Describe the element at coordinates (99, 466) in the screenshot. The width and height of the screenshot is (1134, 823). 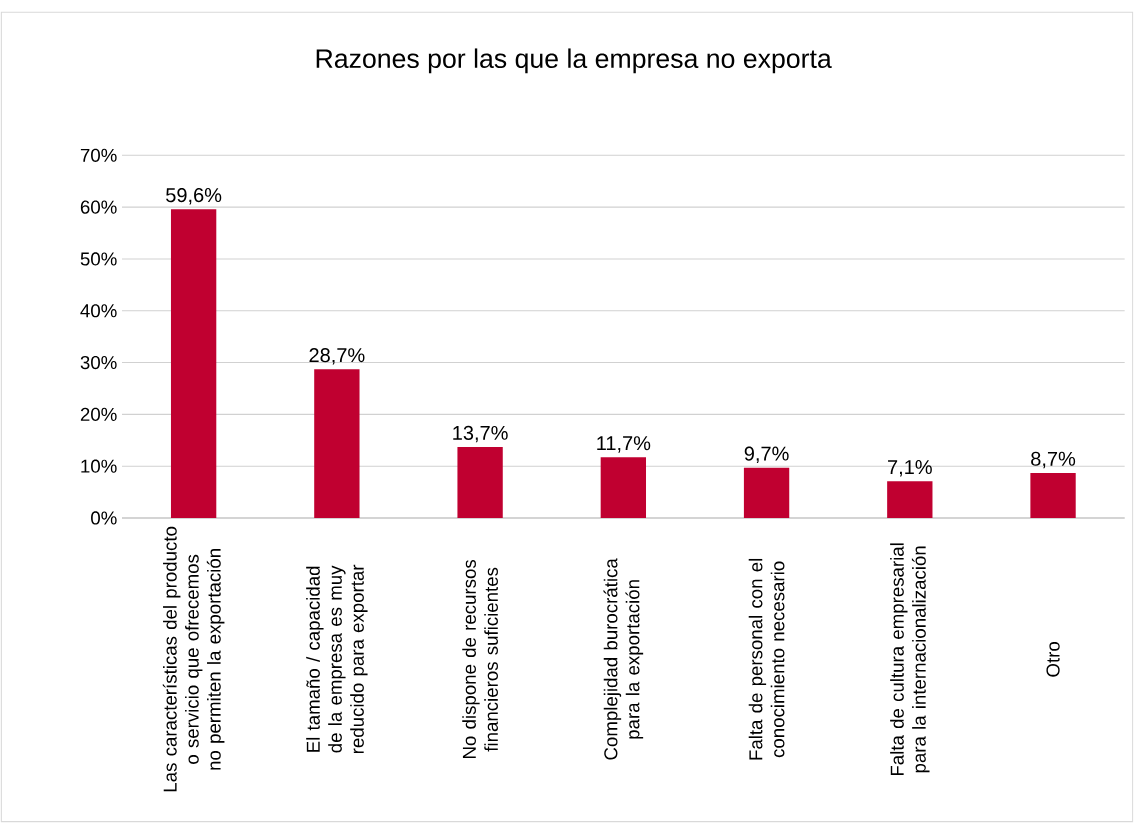
I see `y-tick-label: 10%` at that location.